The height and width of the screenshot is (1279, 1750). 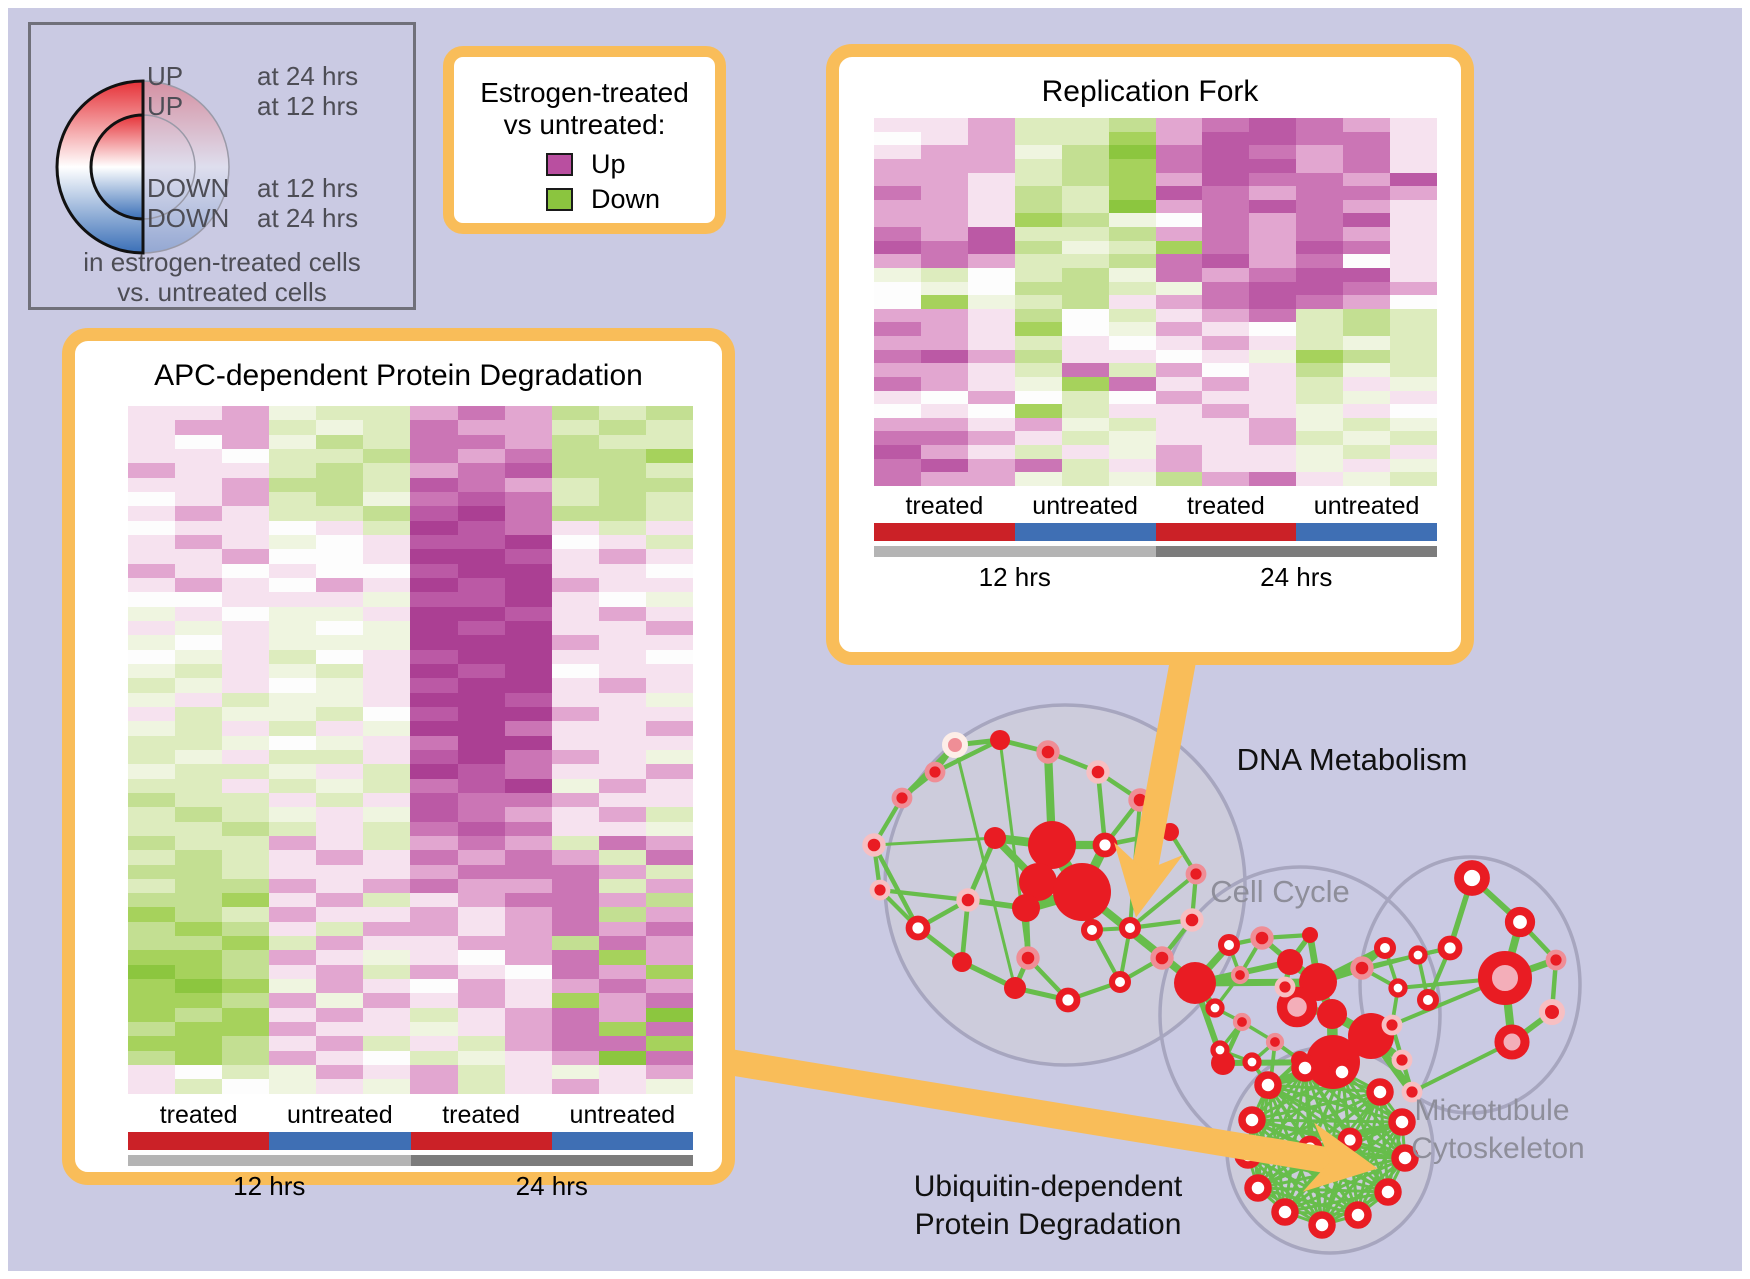 What do you see at coordinates (1015, 551) in the screenshot?
I see `rf-bar-12hrs` at bounding box center [1015, 551].